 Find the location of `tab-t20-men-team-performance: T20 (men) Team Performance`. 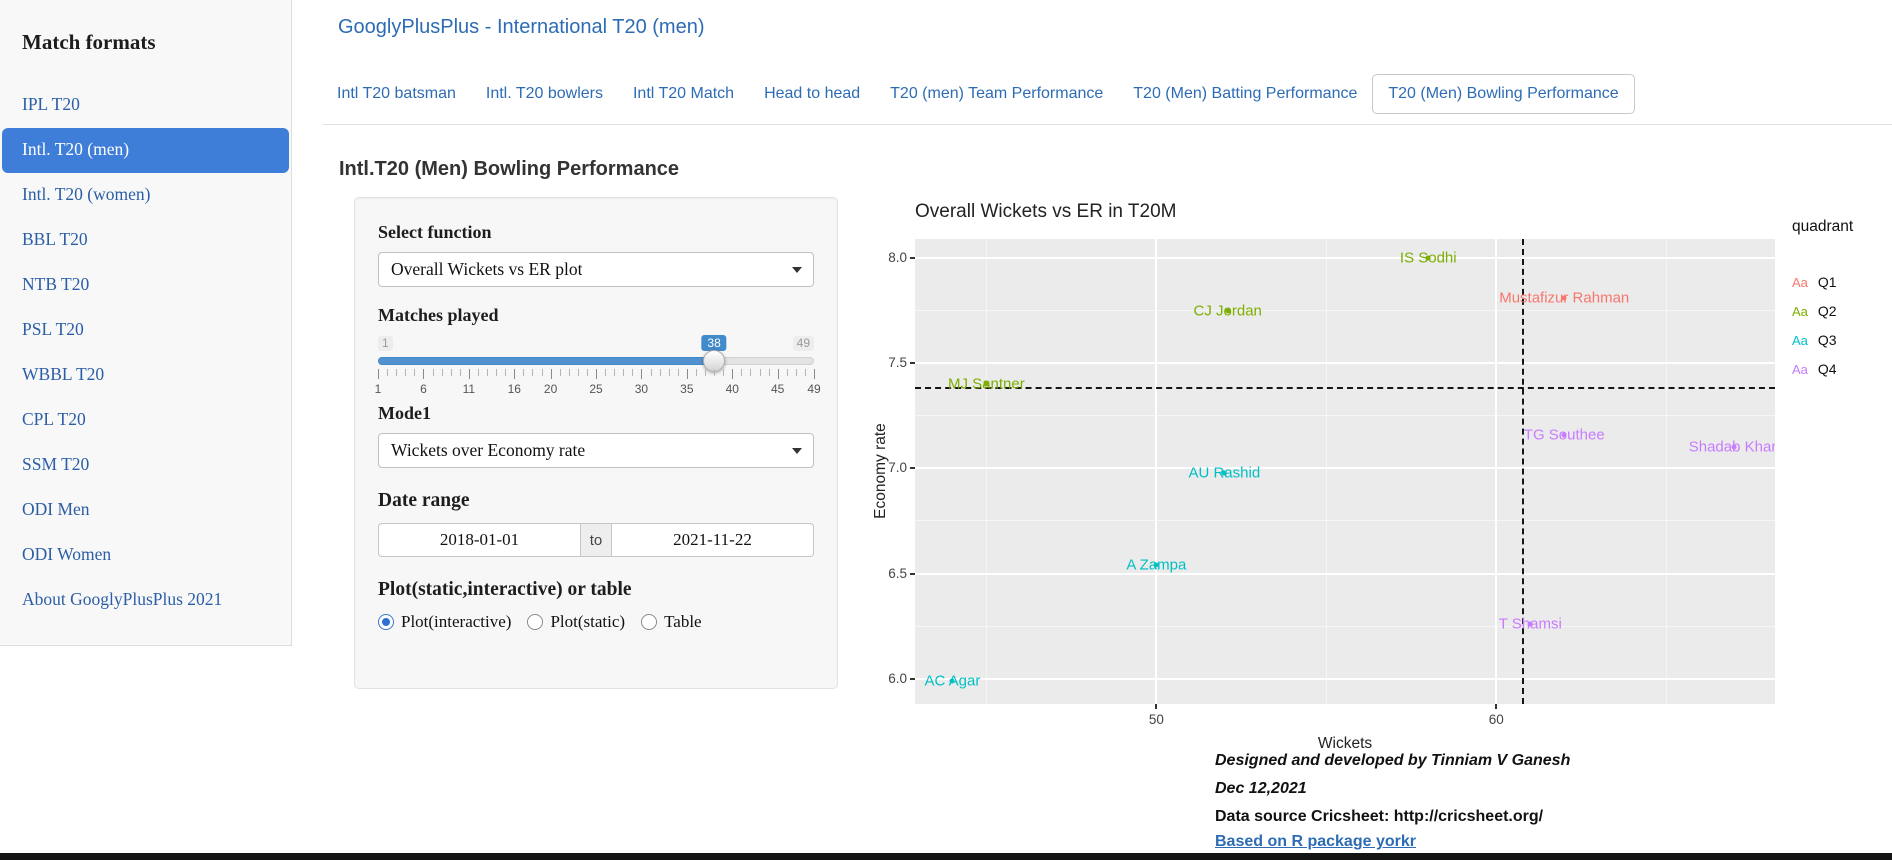

tab-t20-men-team-performance: T20 (men) Team Performance is located at coordinates (997, 93).